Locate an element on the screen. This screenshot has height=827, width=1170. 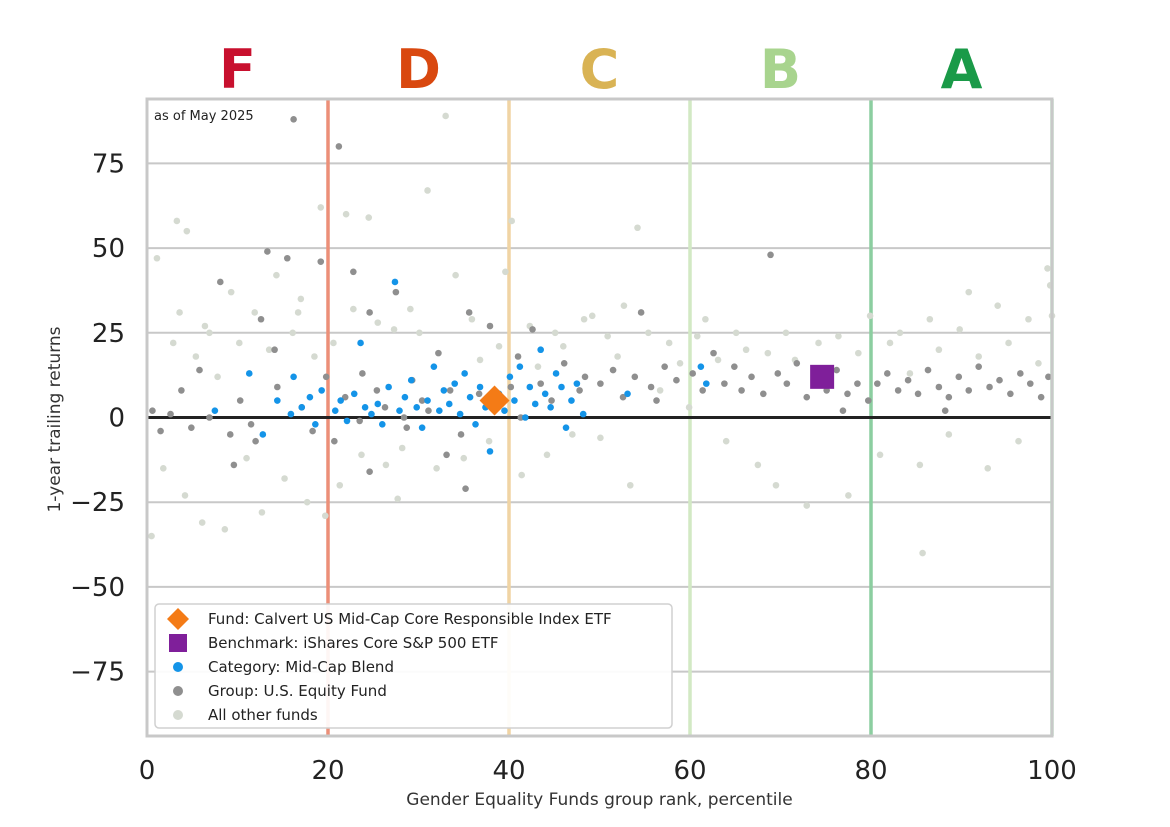
x-tick-label: 100 is located at coordinates (1052, 771).